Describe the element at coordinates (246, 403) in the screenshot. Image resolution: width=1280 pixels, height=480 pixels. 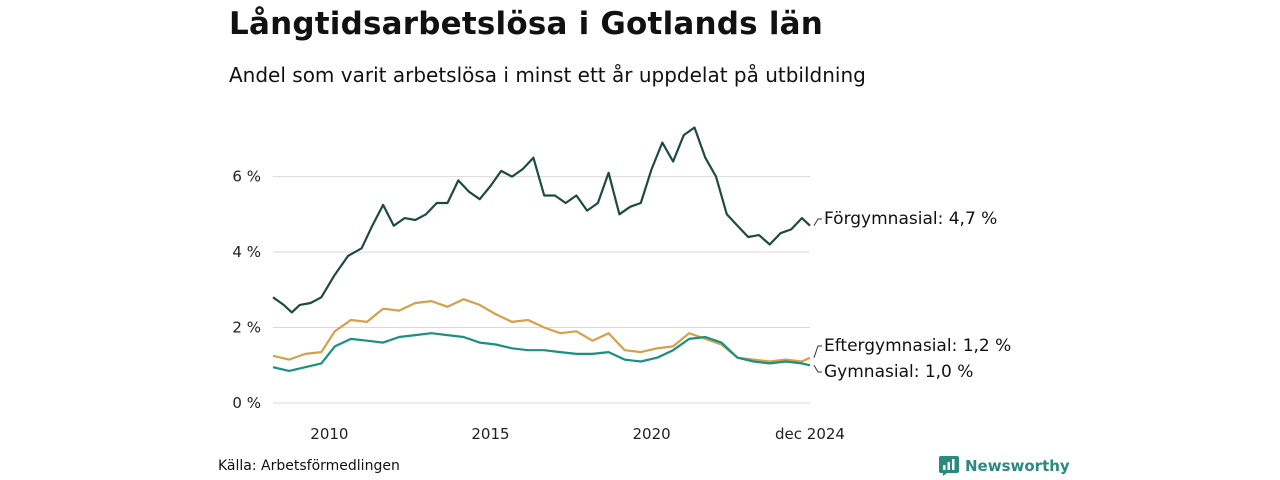
I see `y-tick-label: 0 %` at that location.